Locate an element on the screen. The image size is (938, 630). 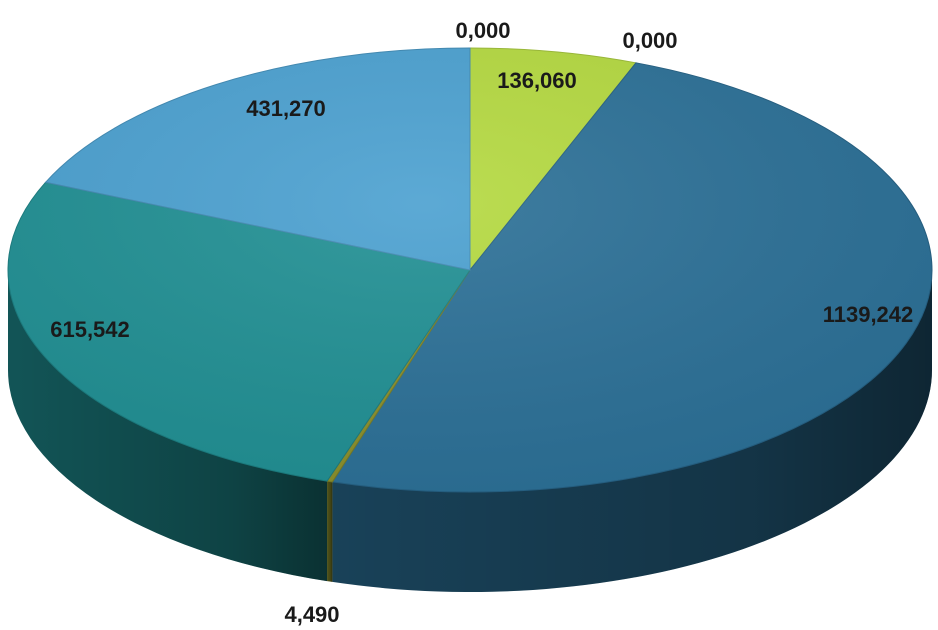
slice-value-label-2: 0,000 is located at coordinates (649, 40).